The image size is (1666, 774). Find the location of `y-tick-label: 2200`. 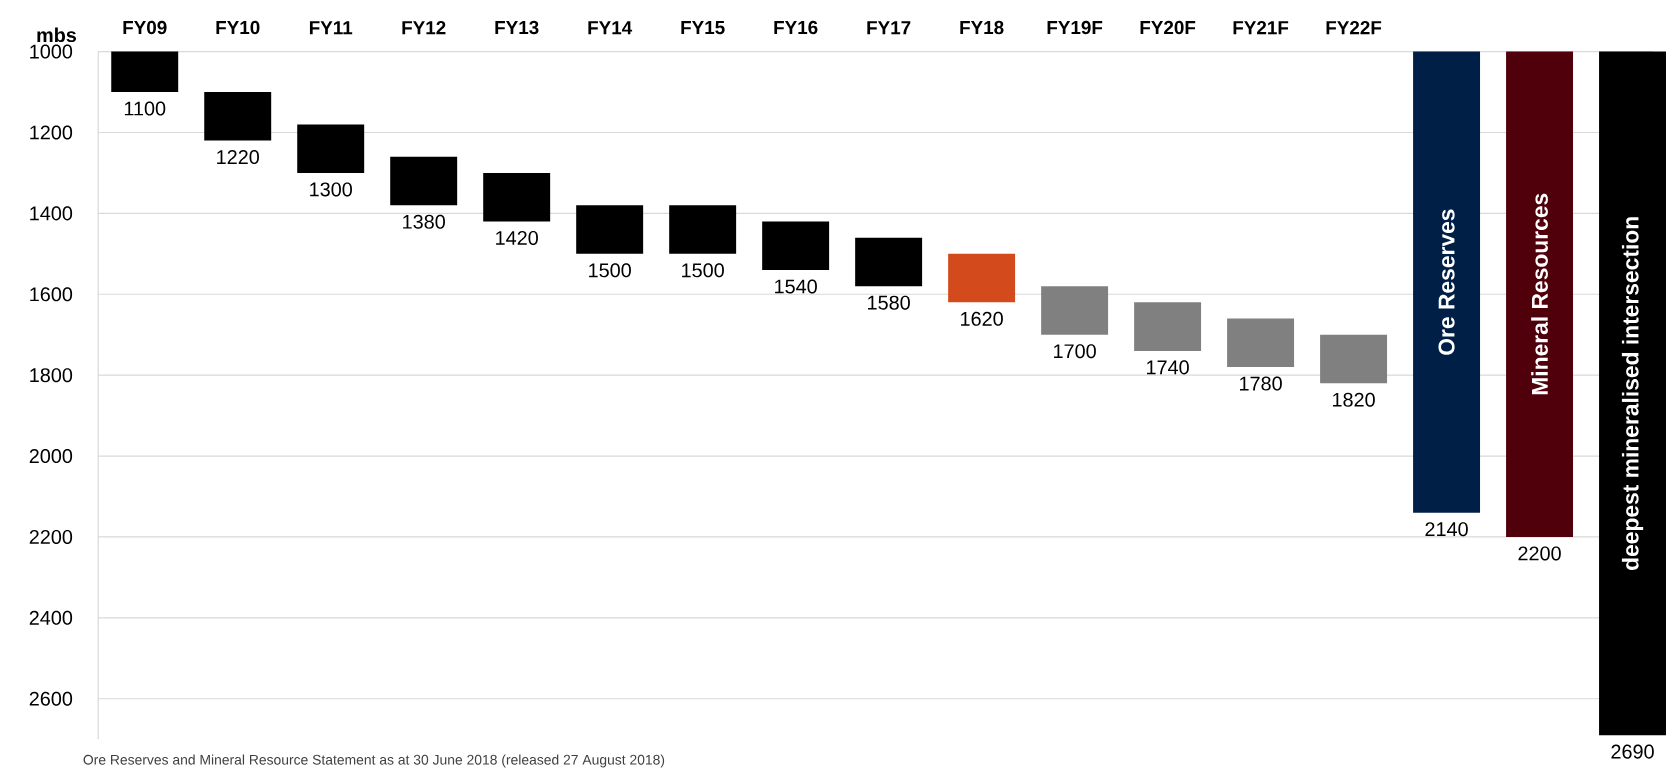

y-tick-label: 2200 is located at coordinates (51, 537).